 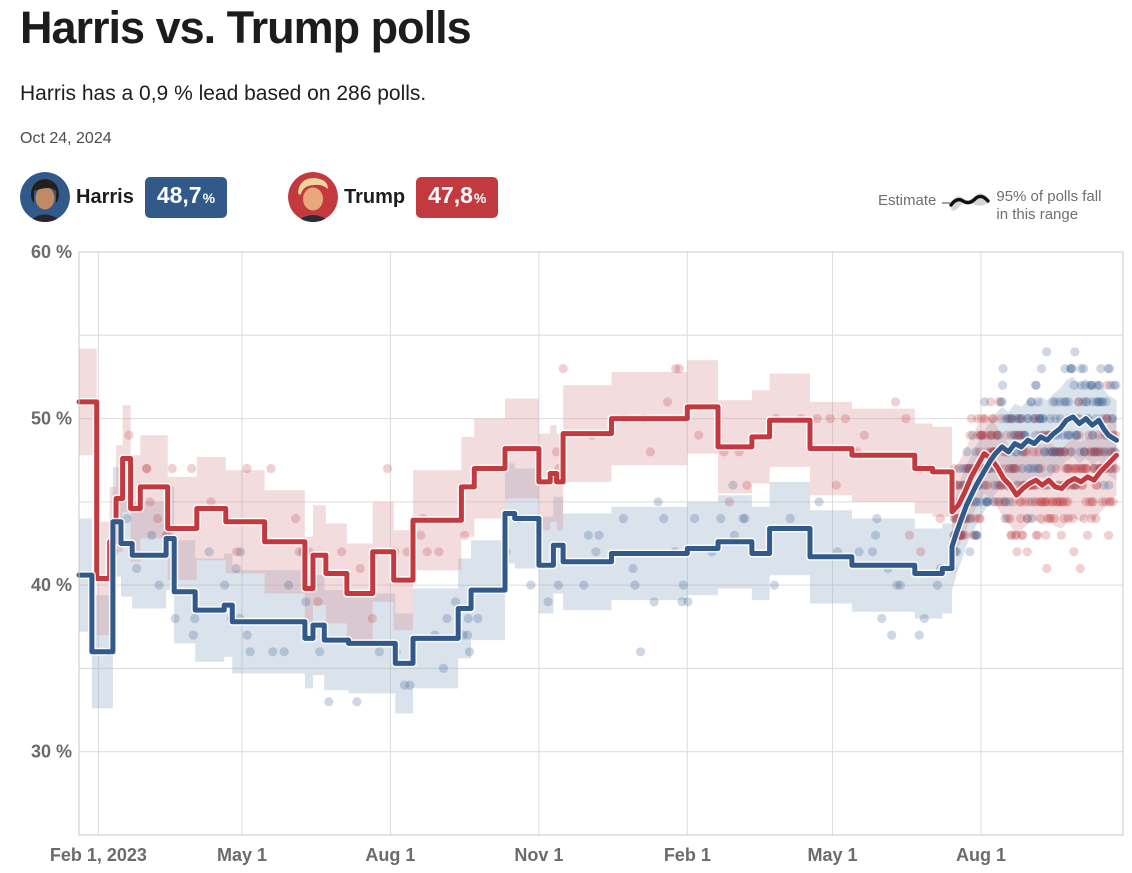 What do you see at coordinates (450, 194) in the screenshot?
I see `trump-value: 47,8` at bounding box center [450, 194].